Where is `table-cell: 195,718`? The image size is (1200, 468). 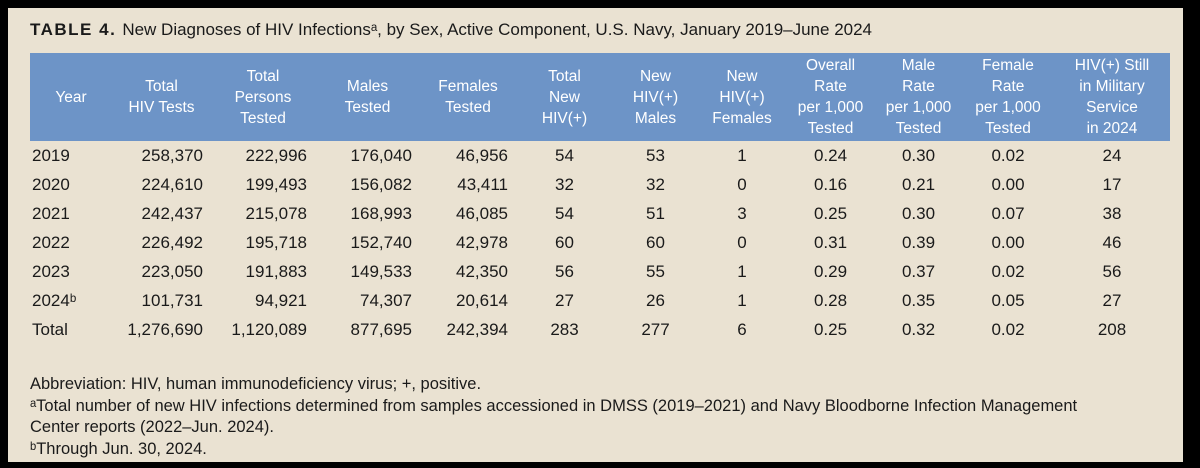
table-cell: 195,718 is located at coordinates (276, 242).